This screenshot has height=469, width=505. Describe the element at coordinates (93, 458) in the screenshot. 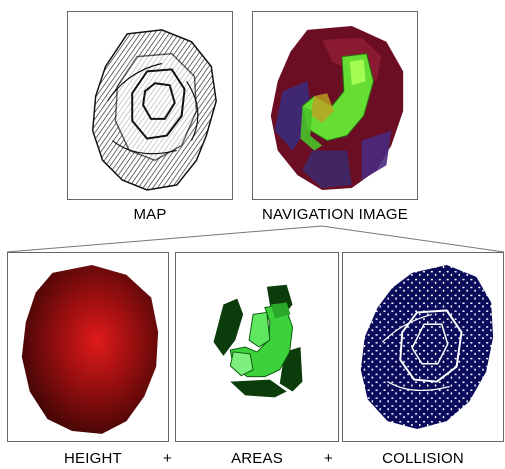

I see `height-caption: HEIGHT` at that location.